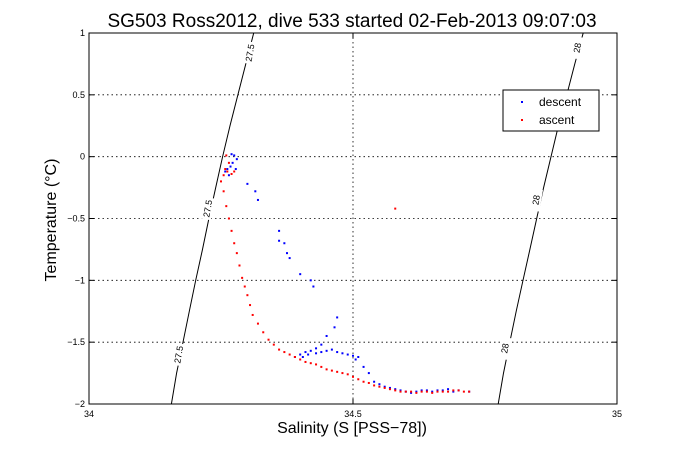 The image size is (681, 454). I want to click on x-tick-label: 35, so click(617, 414).